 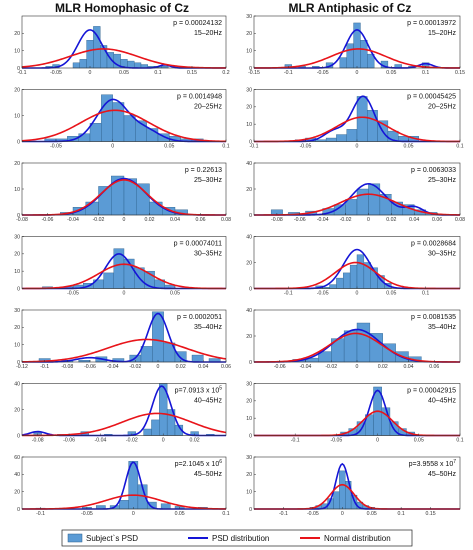 What do you see at coordinates (208, 107) in the screenshot?
I see `band-label-c0-r1: 20–25Hz` at bounding box center [208, 107].